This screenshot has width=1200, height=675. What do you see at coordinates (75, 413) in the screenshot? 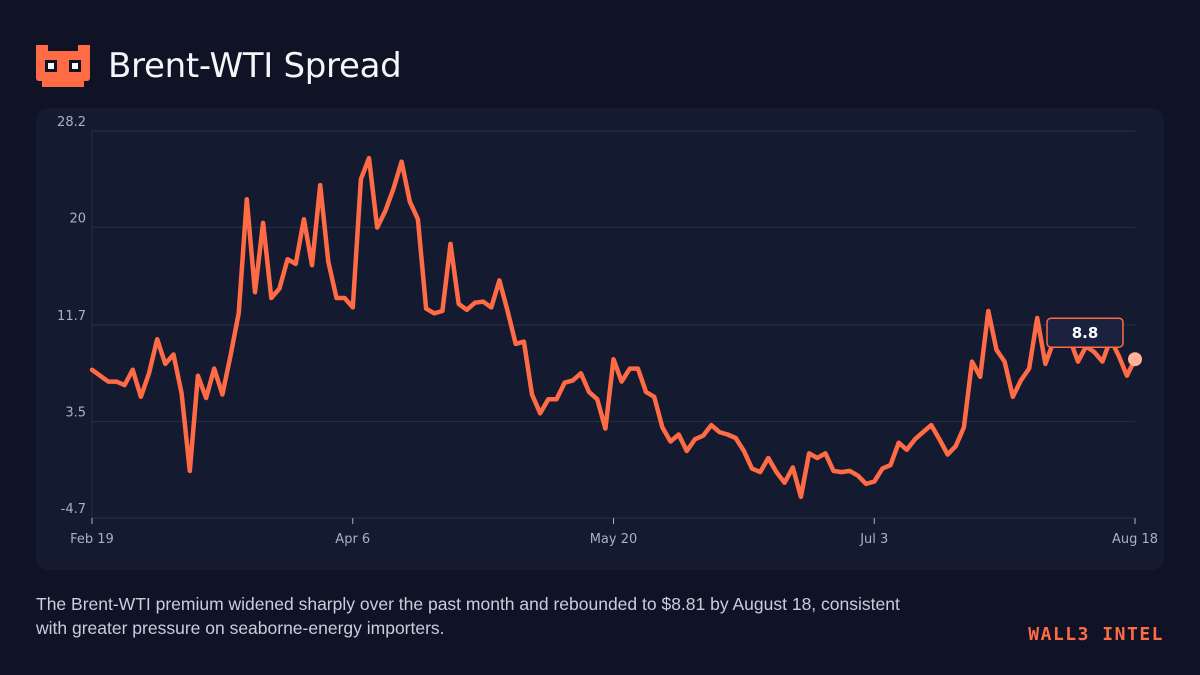
I see `y-tick-label: 3.5` at bounding box center [75, 413].